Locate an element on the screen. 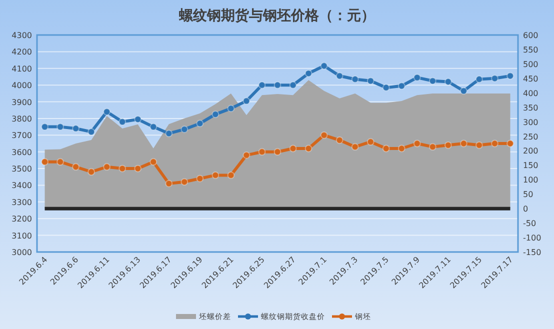 The width and height of the screenshot is (554, 329). y-tick-label: 4200 is located at coordinates (22, 52).